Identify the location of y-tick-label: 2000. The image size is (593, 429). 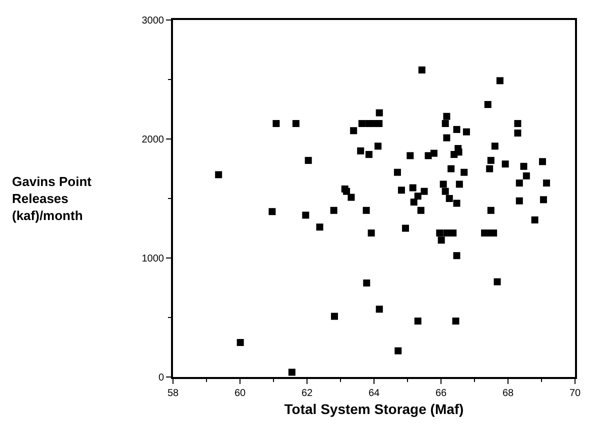
(153, 140).